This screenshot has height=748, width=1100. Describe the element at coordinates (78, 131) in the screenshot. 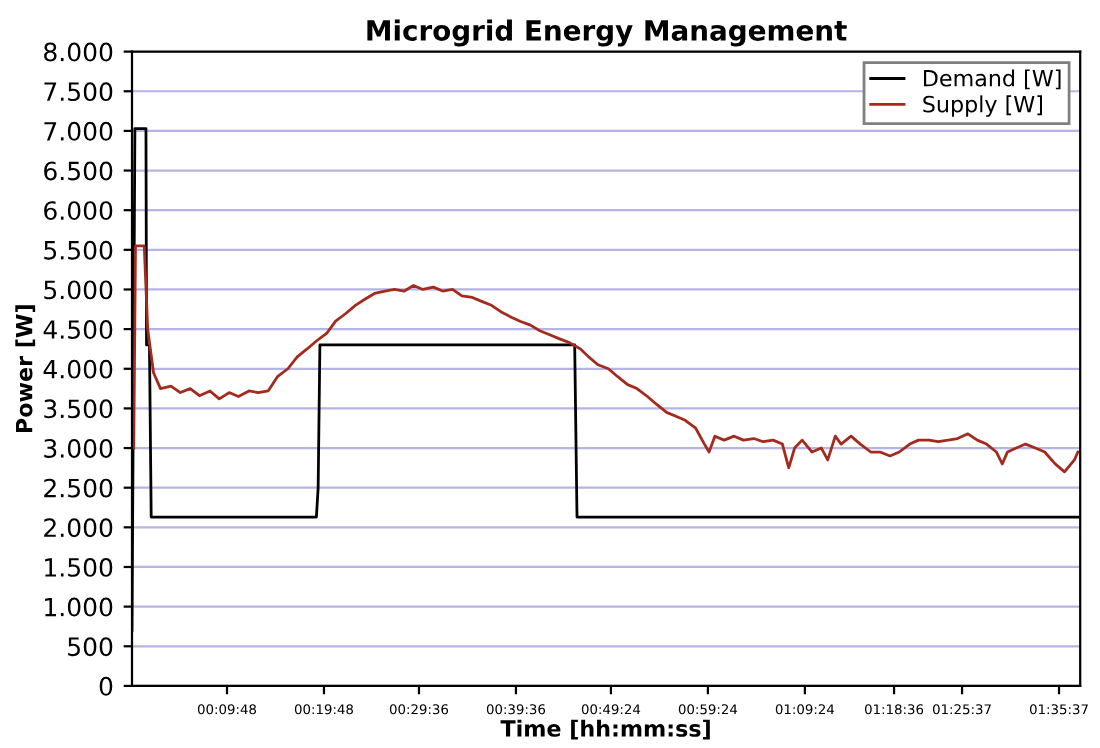

I see `y-tick-label: 7.000` at that location.